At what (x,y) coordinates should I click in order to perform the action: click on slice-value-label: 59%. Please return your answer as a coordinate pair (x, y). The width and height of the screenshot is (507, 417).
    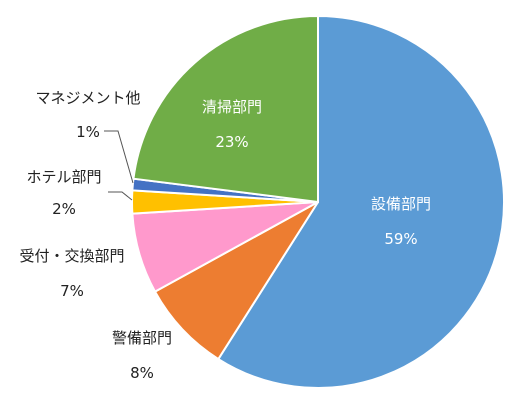
    Looking at the image, I should click on (400, 239).